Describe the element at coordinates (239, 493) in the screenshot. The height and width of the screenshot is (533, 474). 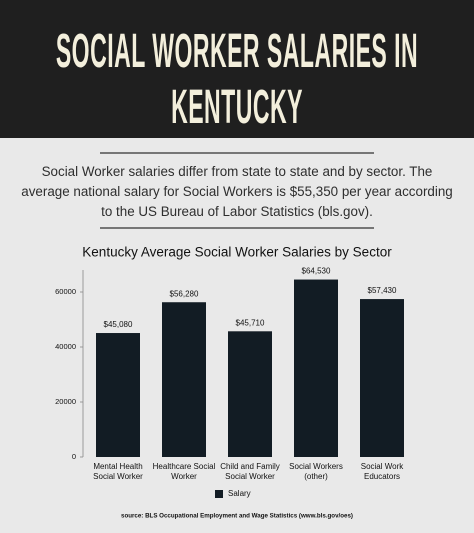
I see `legend-label: Salary` at that location.